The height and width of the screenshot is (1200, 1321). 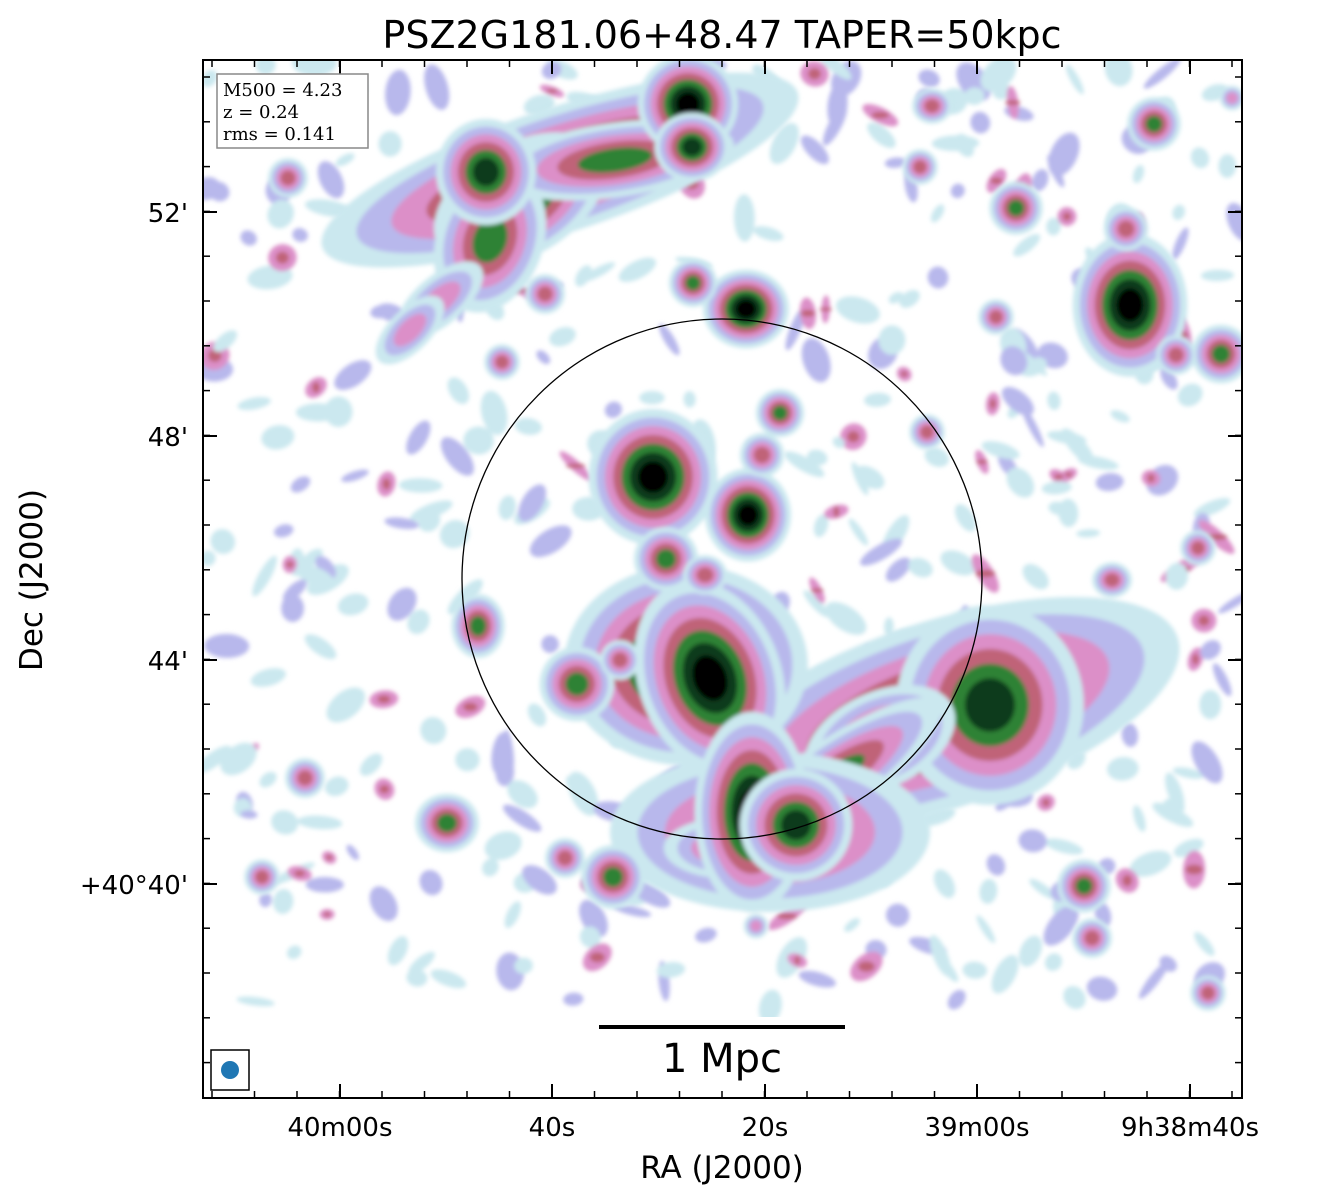 I want to click on x-tick-label: 39m00s, so click(x=976, y=1128).